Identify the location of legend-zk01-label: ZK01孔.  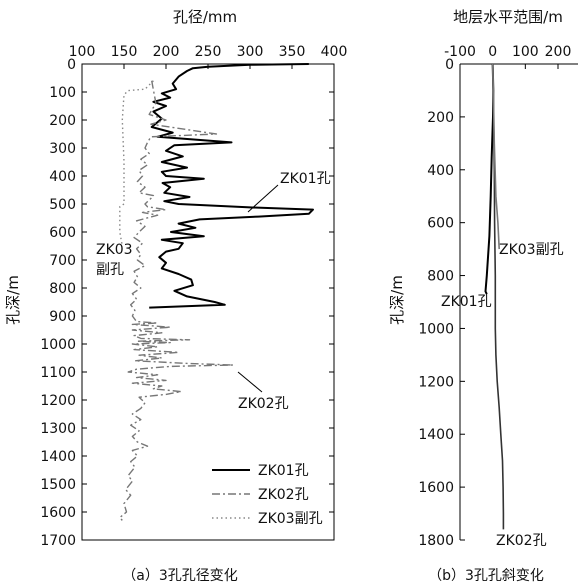
(283, 471).